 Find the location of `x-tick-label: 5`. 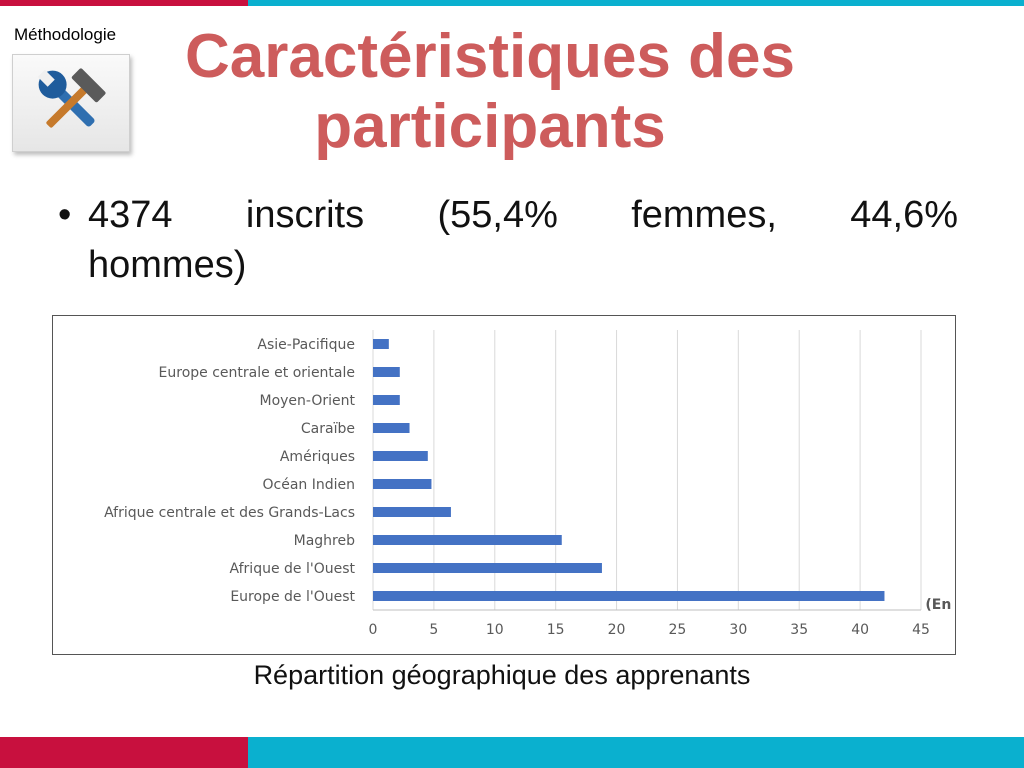

x-tick-label: 5 is located at coordinates (433, 630).